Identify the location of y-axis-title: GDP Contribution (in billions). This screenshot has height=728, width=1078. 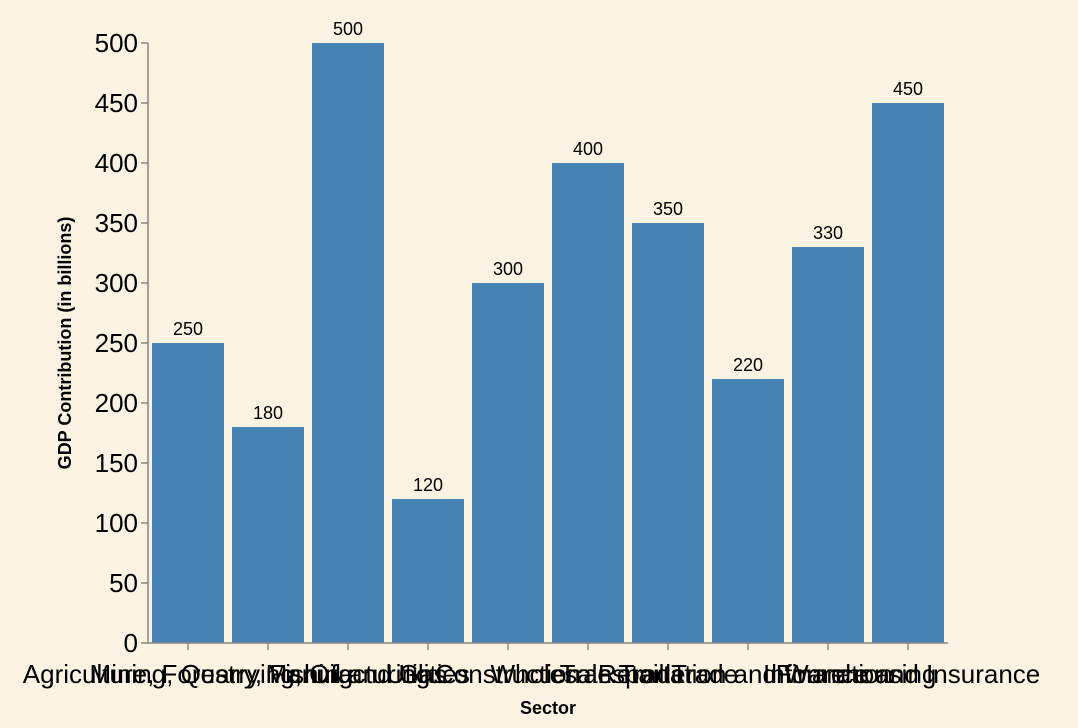
(65, 343).